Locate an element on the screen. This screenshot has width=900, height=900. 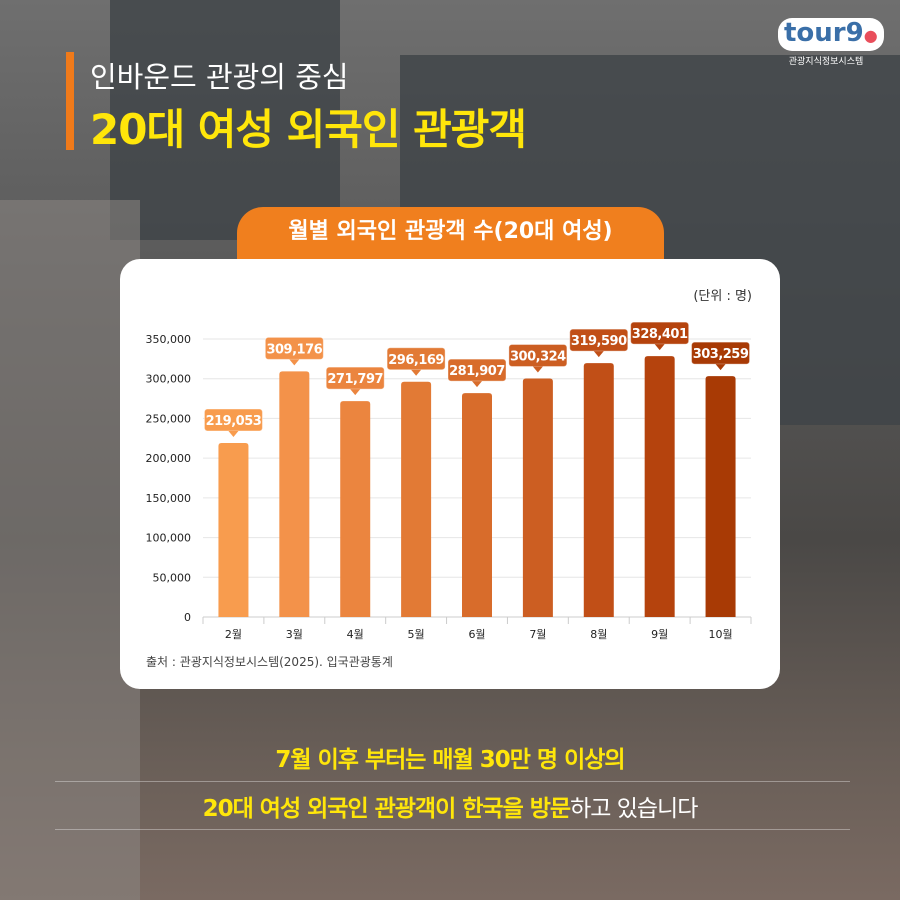
heading-accent-bar is located at coordinates (70, 101).